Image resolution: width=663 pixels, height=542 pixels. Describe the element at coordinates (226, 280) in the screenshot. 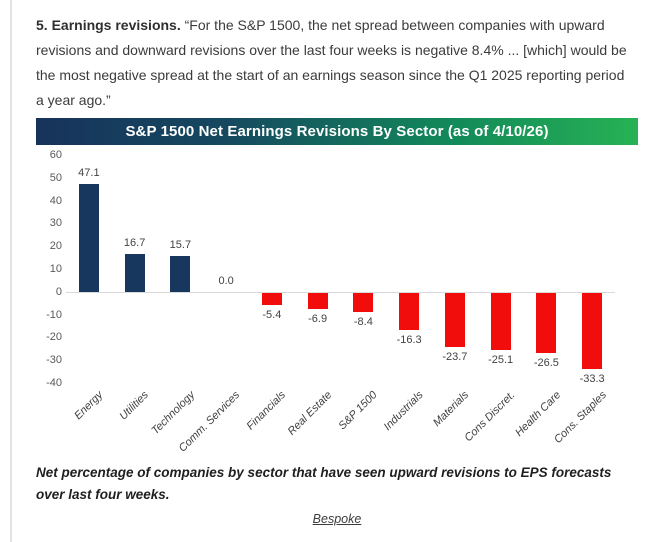

I see `value-label: 0.0` at that location.